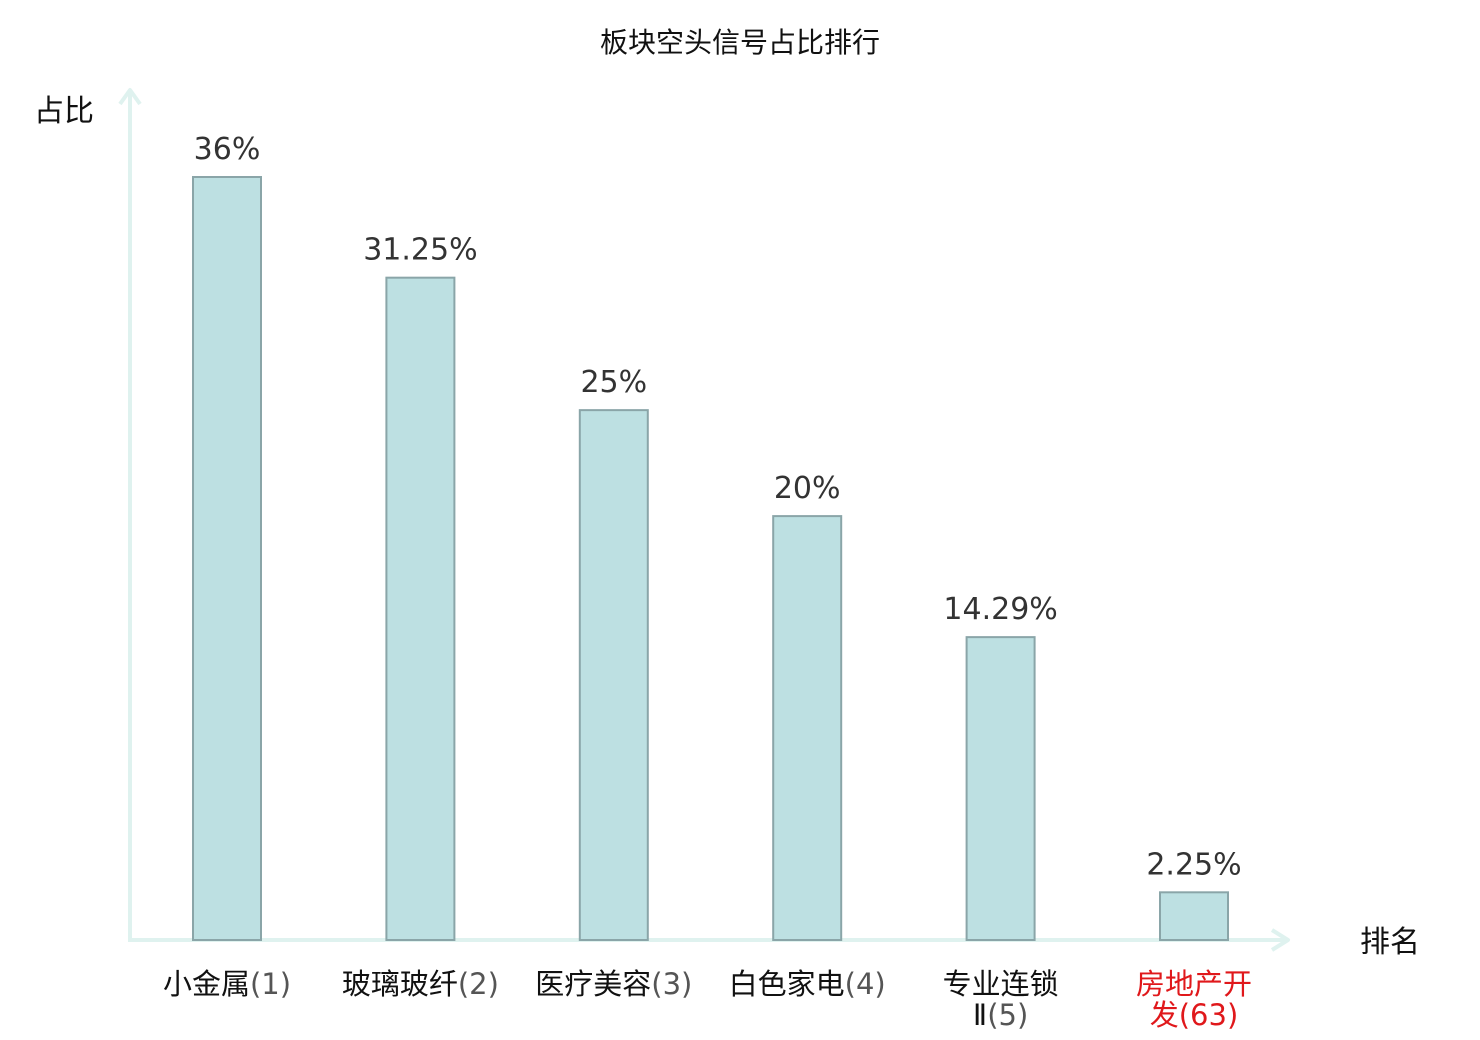  Describe the element at coordinates (130, 97) in the screenshot. I see `y-axis-arrow` at that location.